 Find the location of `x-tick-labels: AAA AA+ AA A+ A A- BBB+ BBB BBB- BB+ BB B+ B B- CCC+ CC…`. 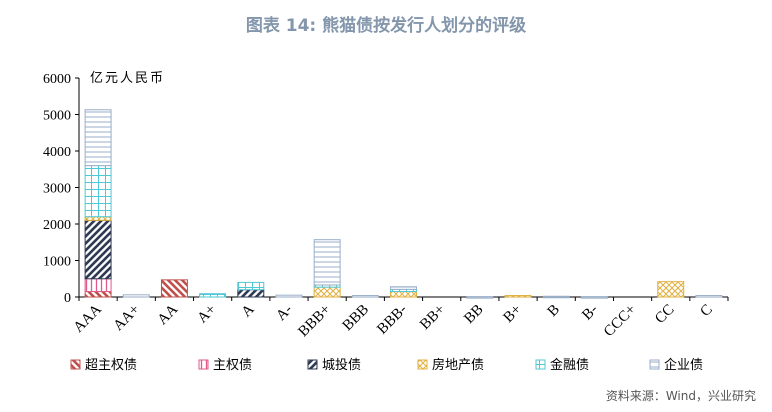

x-tick-labels: AAA AA+ AA A+ A A- BBB+ BBB BBB- BB+ BB B+ B B- CCC+ CC… is located at coordinates (393, 320).